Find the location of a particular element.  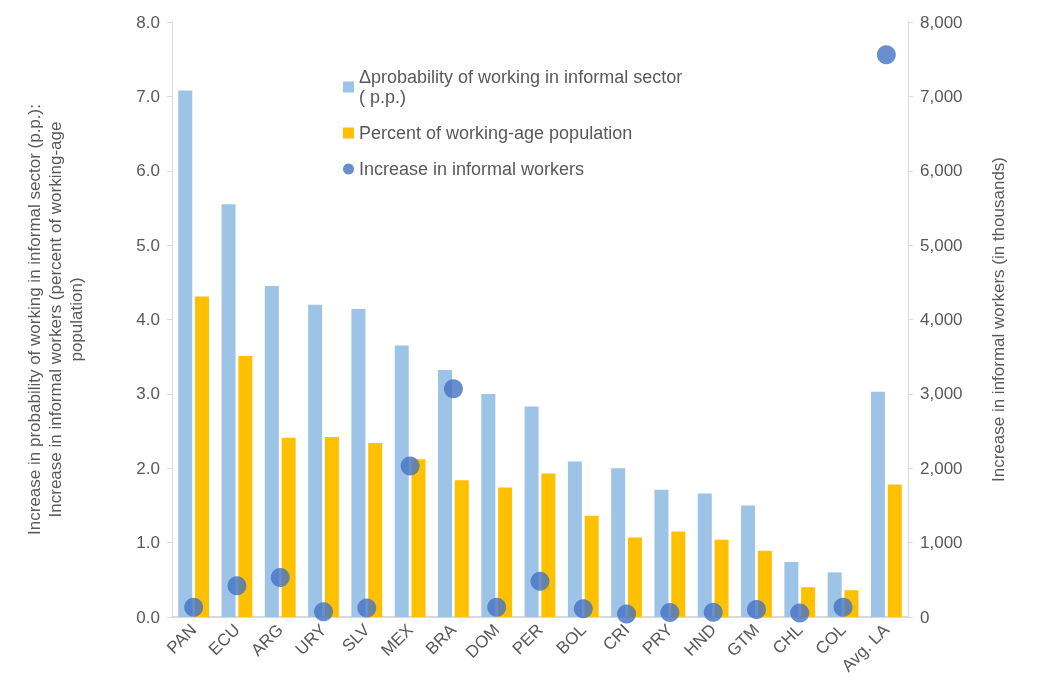

y-tick-label: 0.0 is located at coordinates (148, 617).